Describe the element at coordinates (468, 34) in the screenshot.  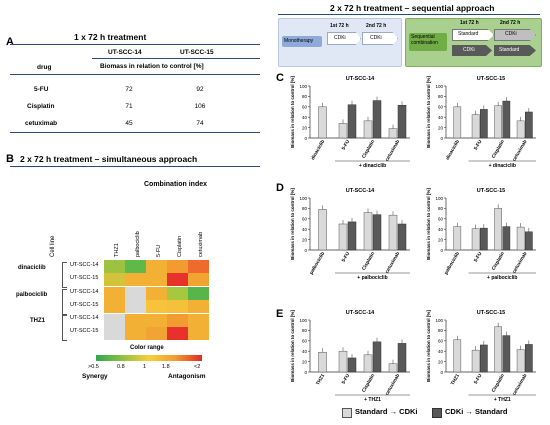
I see `seq-standard-1-label: Standard` at that location.